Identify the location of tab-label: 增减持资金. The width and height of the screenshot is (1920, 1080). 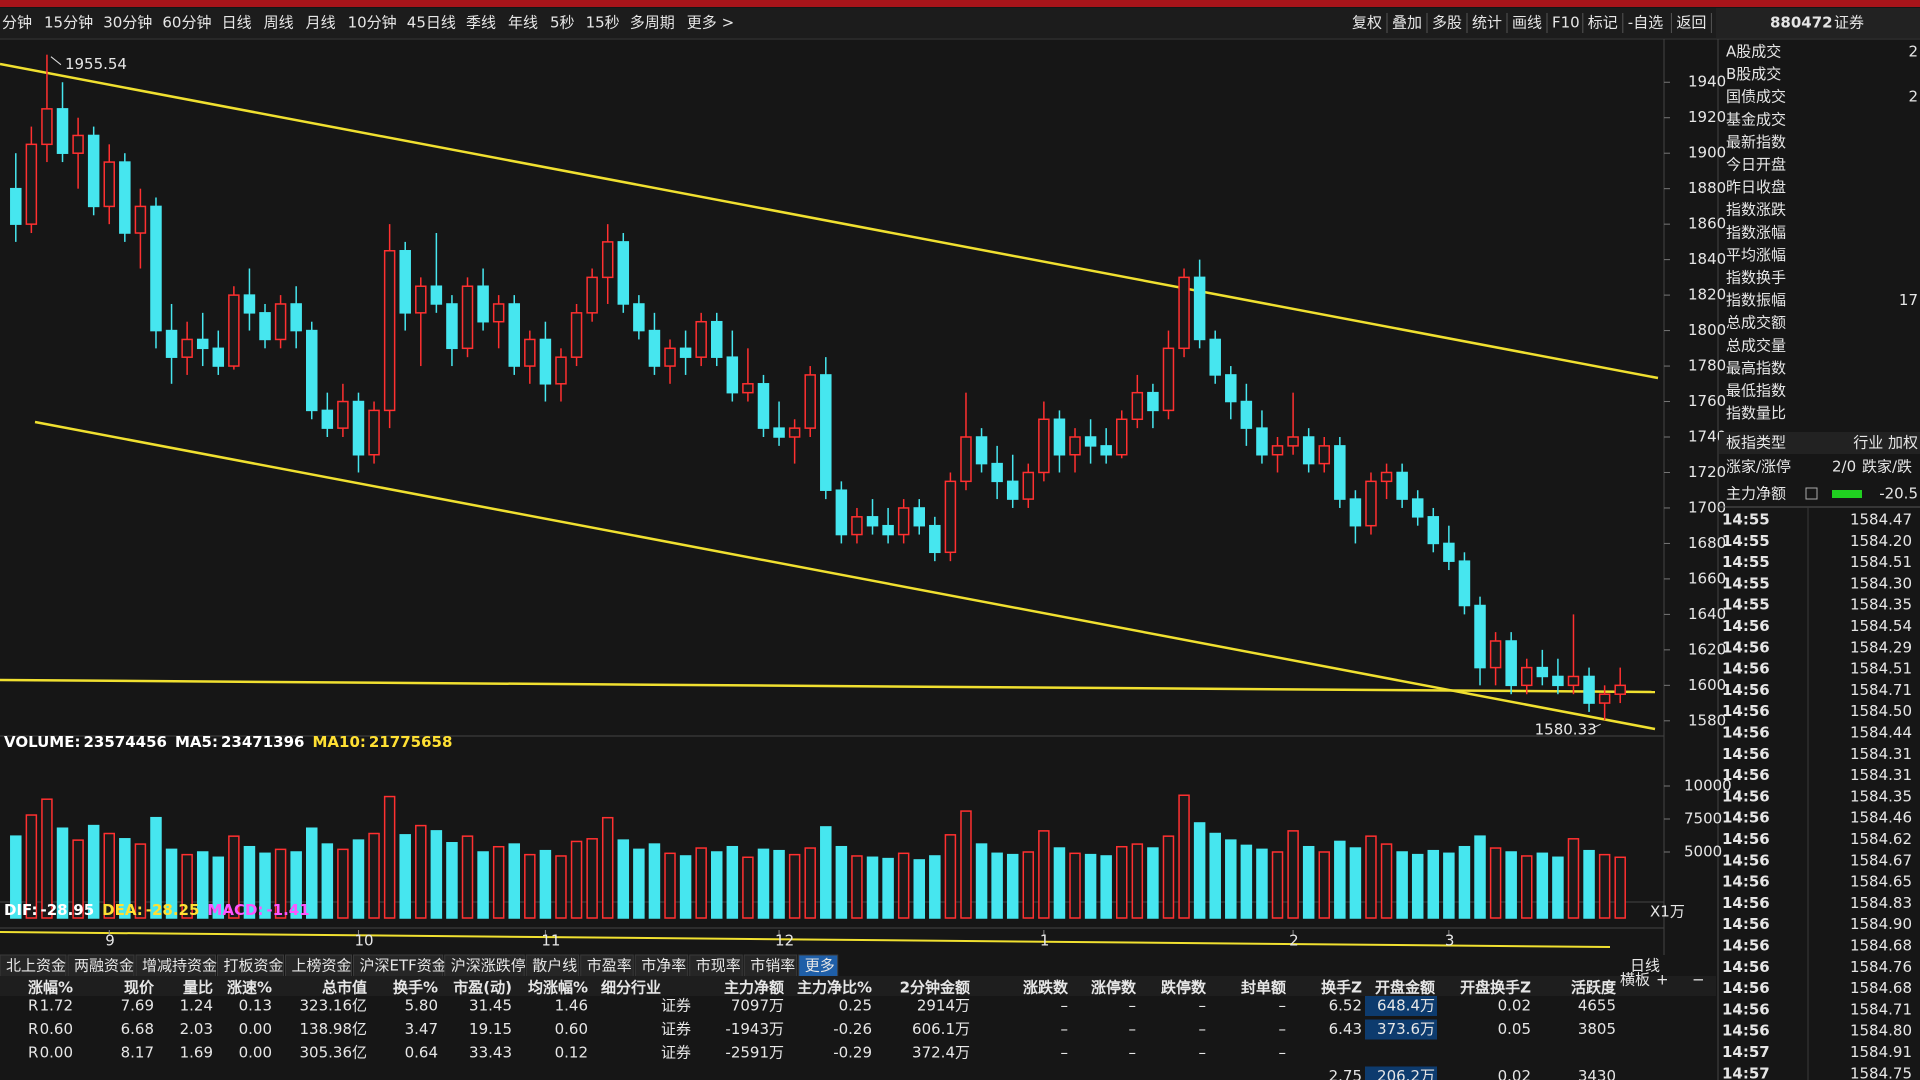
(179, 966).